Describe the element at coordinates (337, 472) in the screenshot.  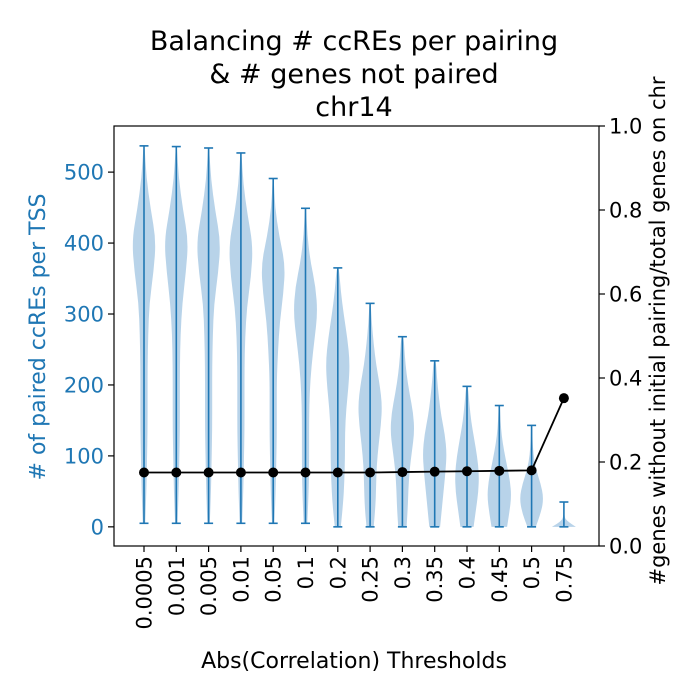
I see `line-point-0.2` at that location.